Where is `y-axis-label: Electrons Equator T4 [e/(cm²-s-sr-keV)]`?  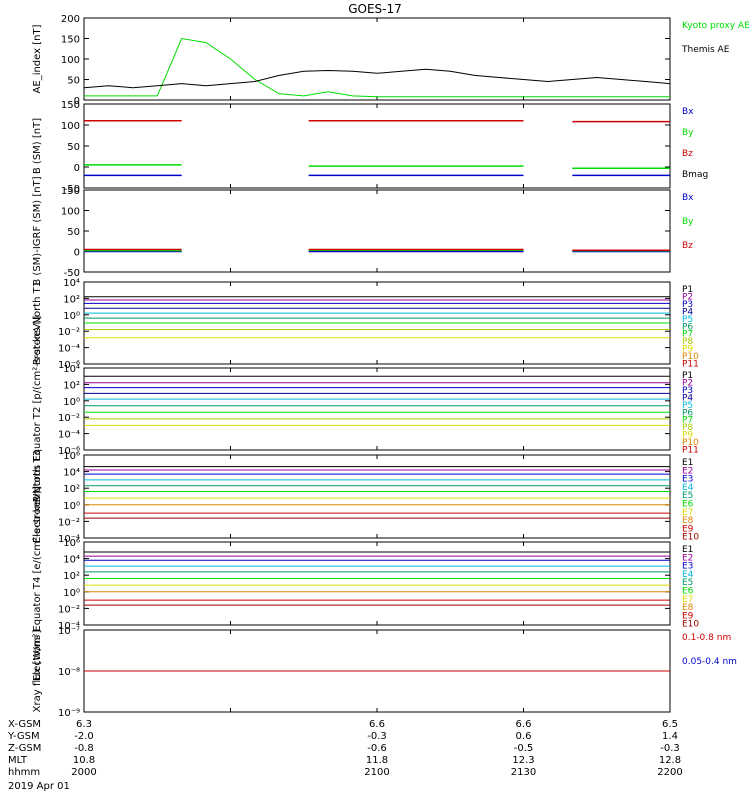 y-axis-label: Electrons Equator T4 [e/(cm²-s-sr-keV)] is located at coordinates (37, 583).